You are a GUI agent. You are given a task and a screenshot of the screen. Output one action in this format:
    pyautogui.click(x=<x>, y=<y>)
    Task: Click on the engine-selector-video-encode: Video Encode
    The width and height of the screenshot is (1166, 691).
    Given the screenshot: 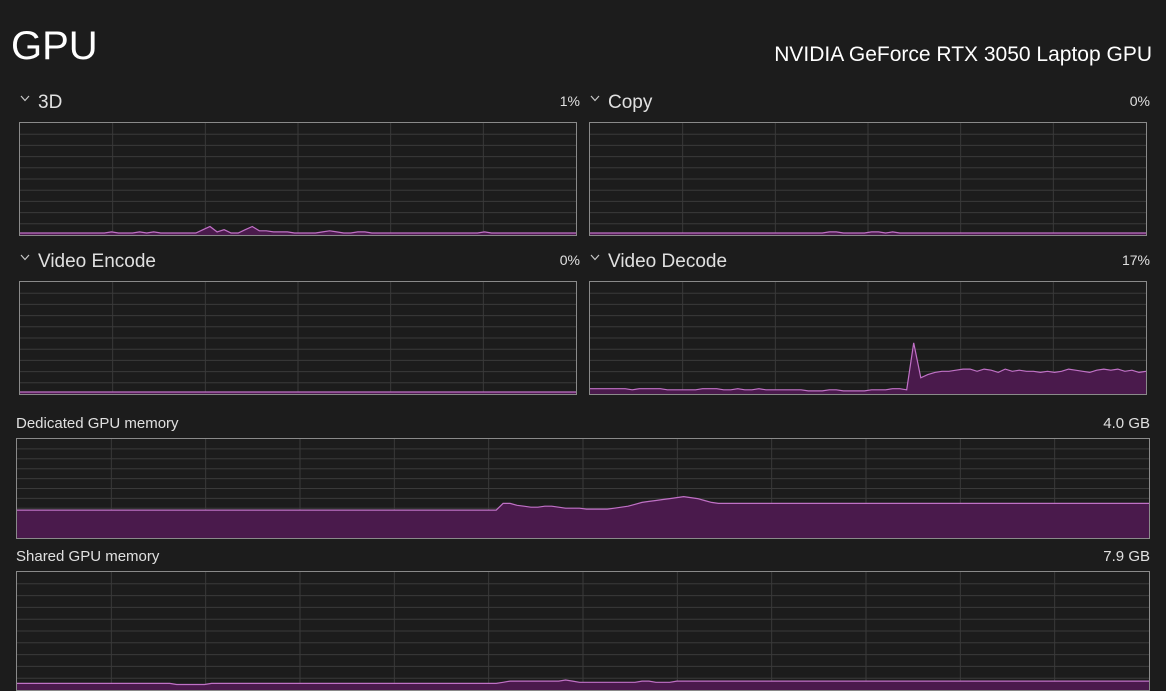 What is the action you would take?
    pyautogui.click(x=88, y=261)
    